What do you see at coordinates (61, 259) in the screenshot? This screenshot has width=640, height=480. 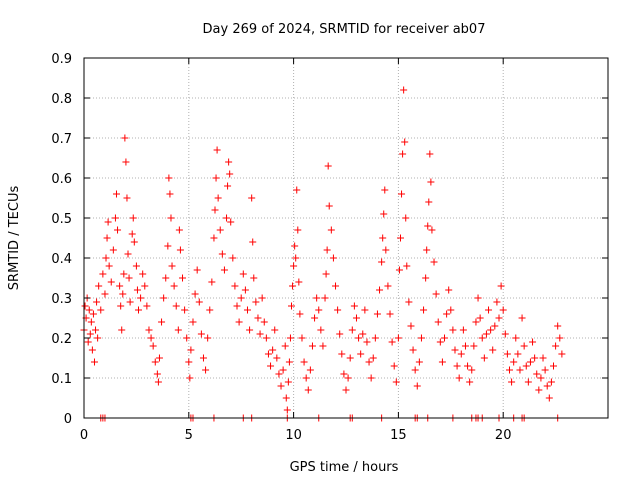 I see `y-tick-label: 0.4` at bounding box center [61, 259].